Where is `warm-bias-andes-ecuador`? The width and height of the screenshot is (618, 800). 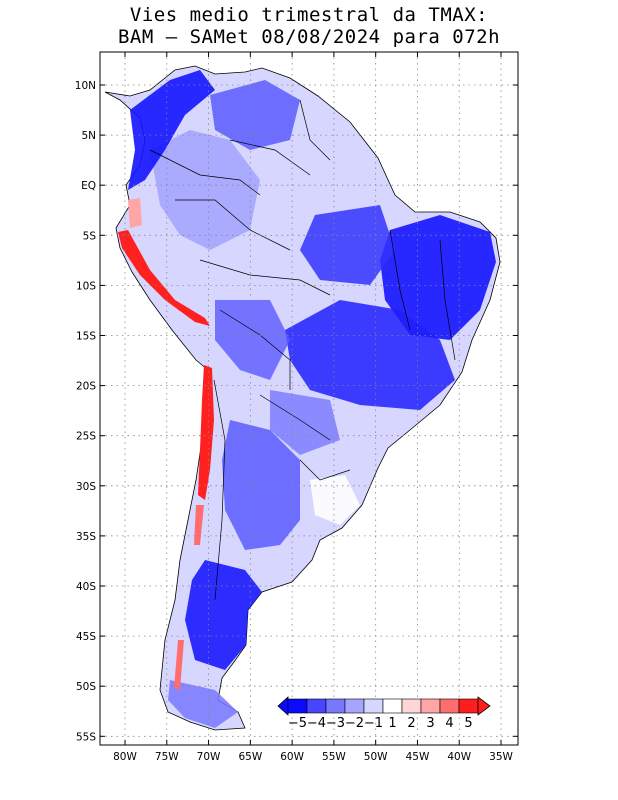 warm-bias-andes-ecuador is located at coordinates (135, 213).